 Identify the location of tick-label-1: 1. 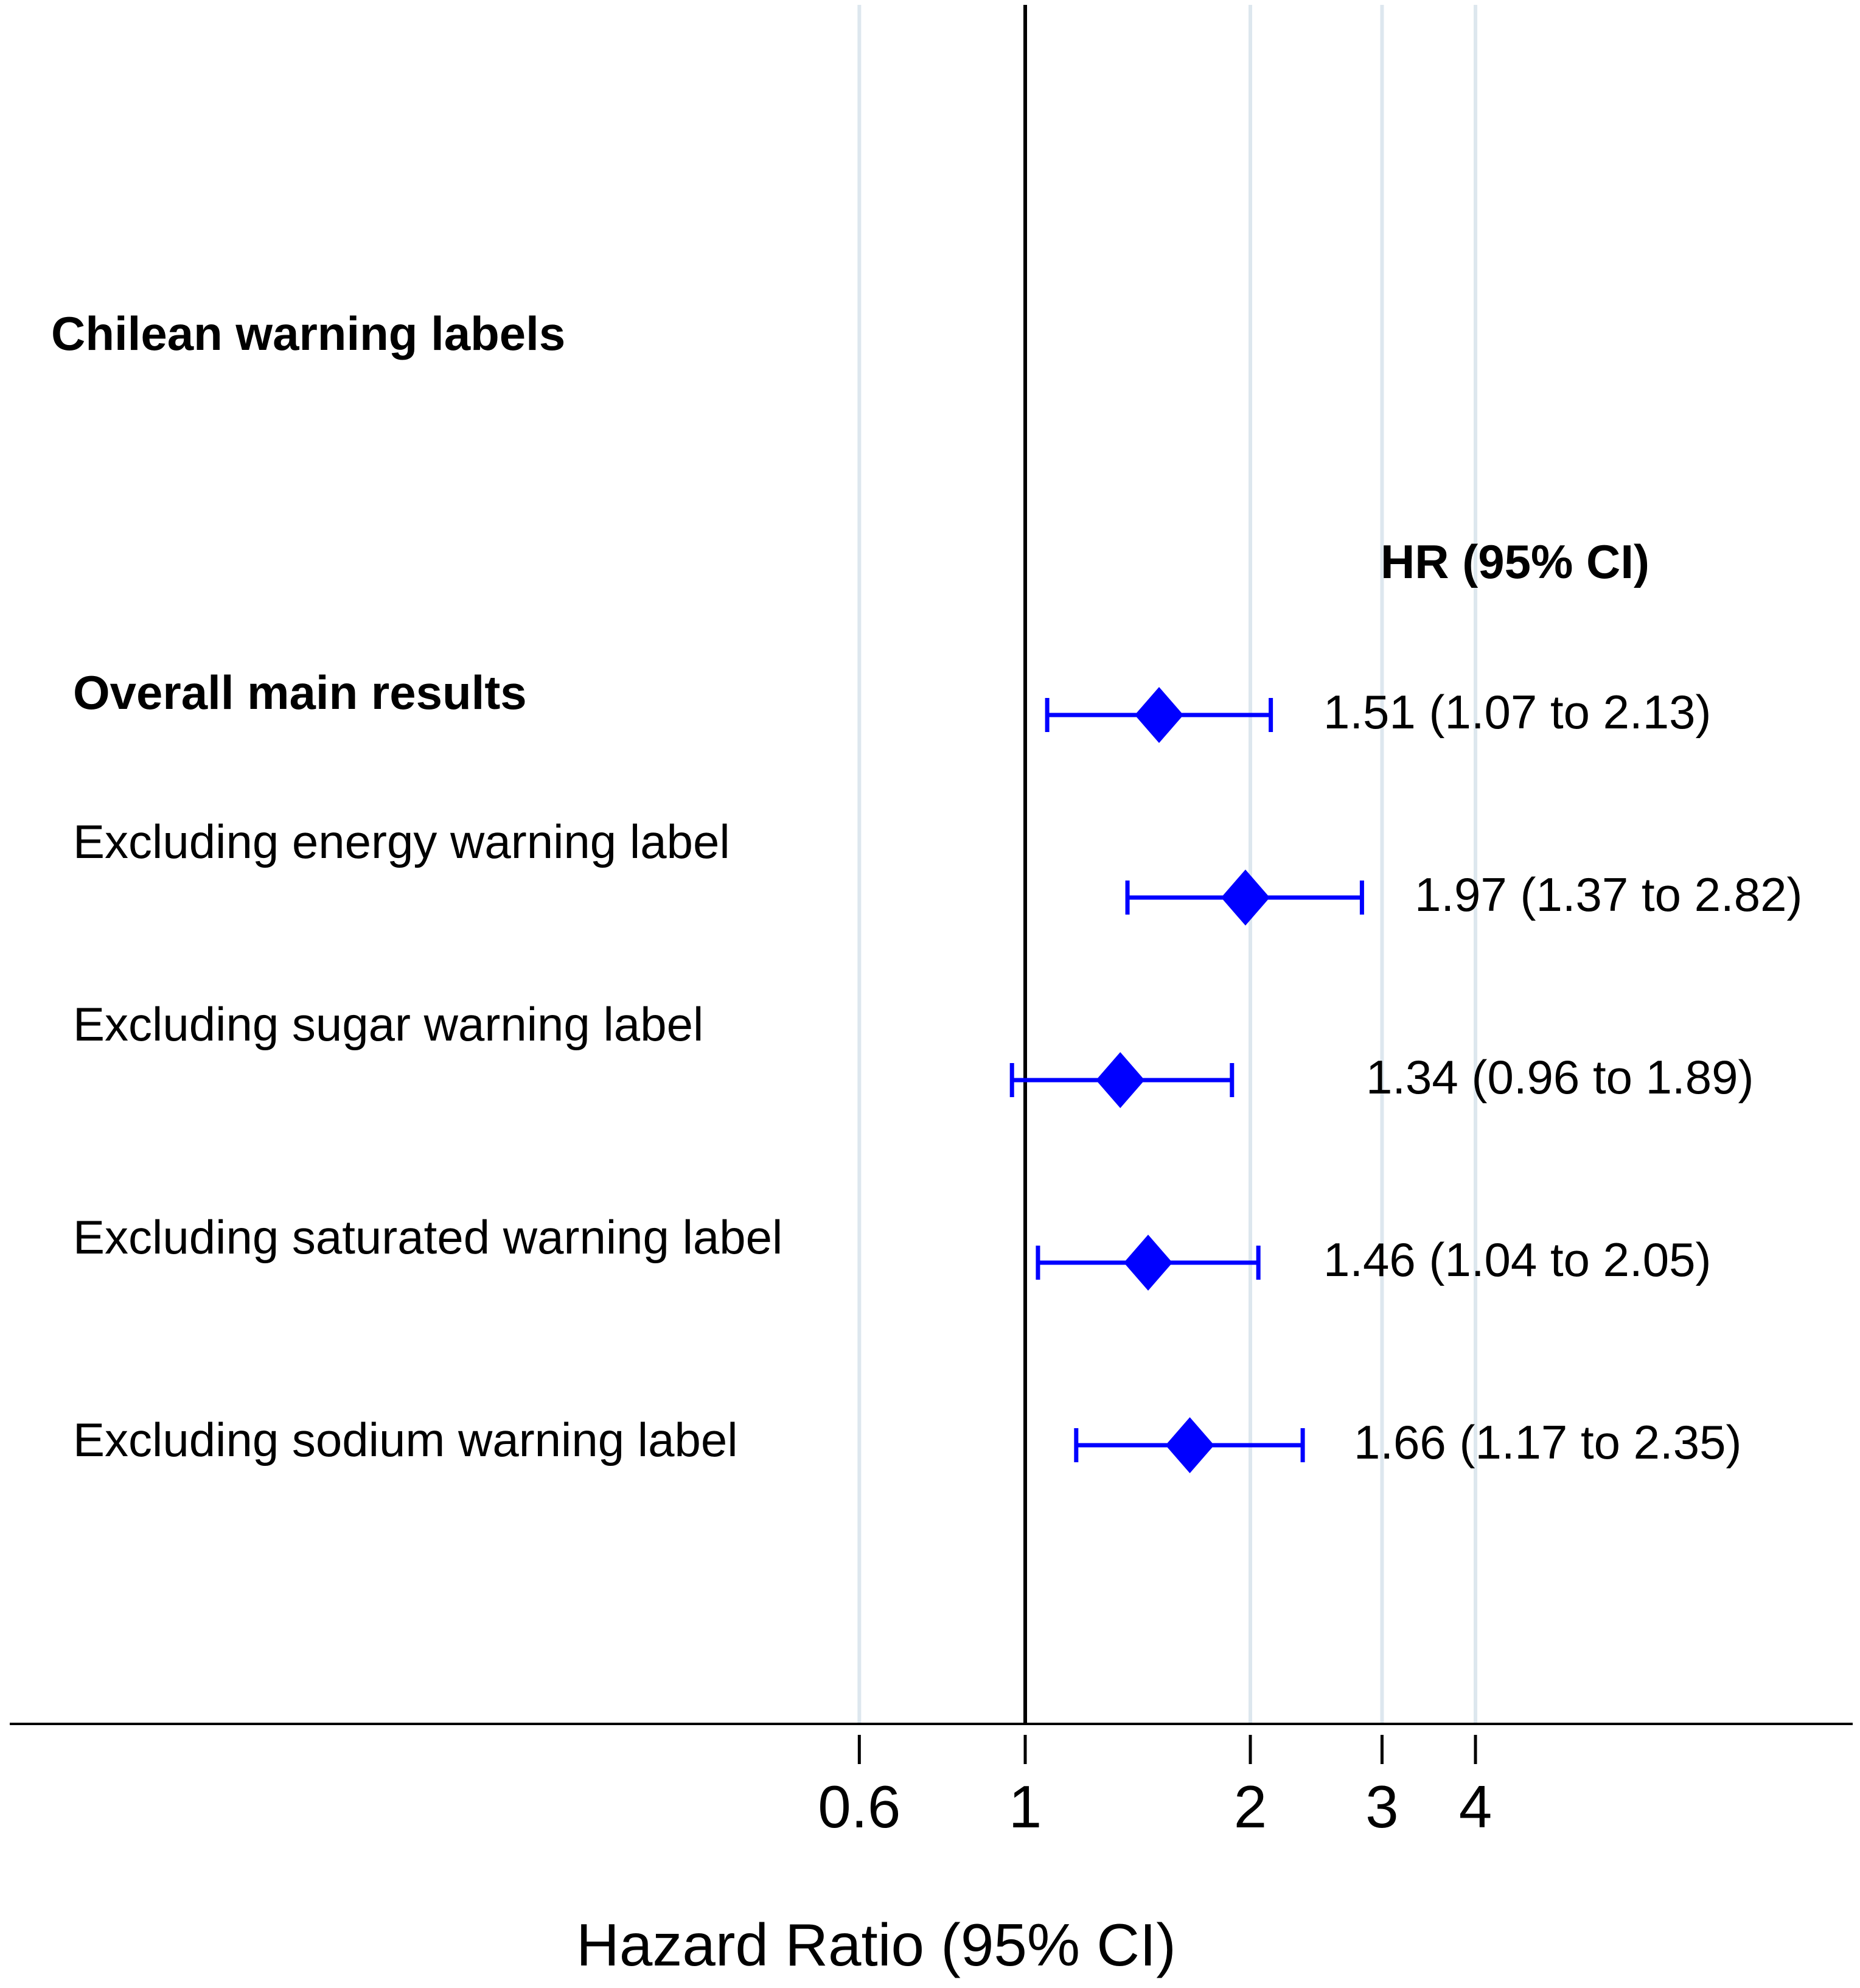
(1025, 1806).